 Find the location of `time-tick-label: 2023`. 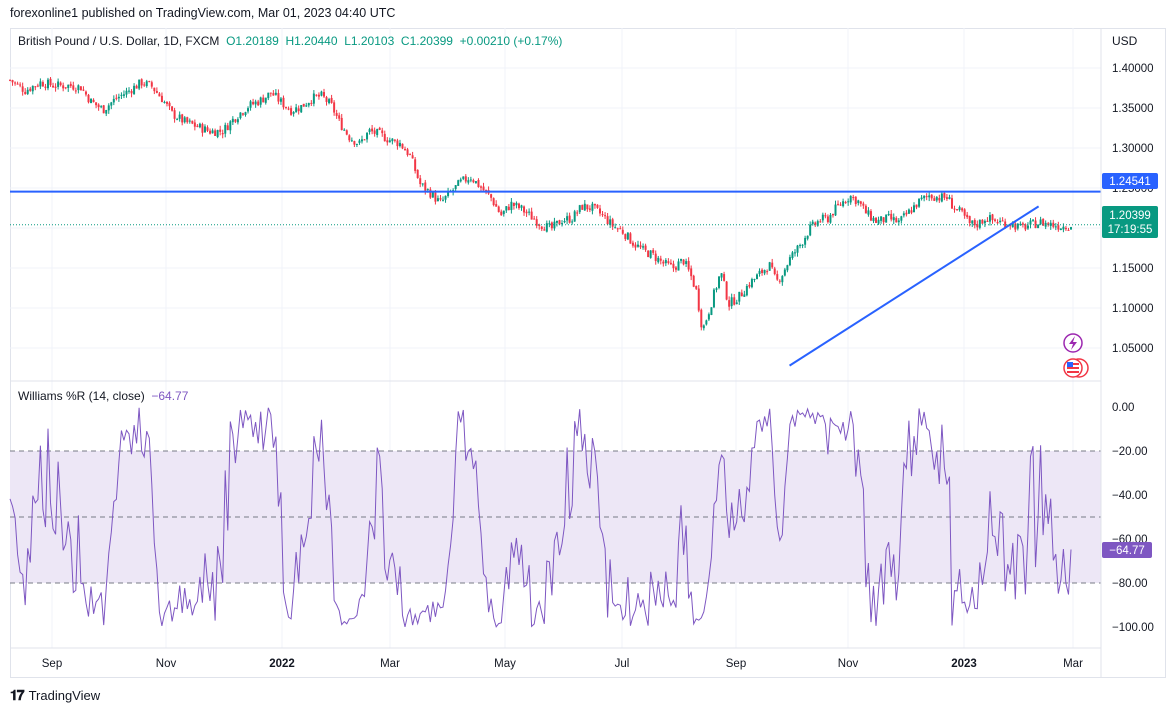

time-tick-label: 2023 is located at coordinates (964, 664).